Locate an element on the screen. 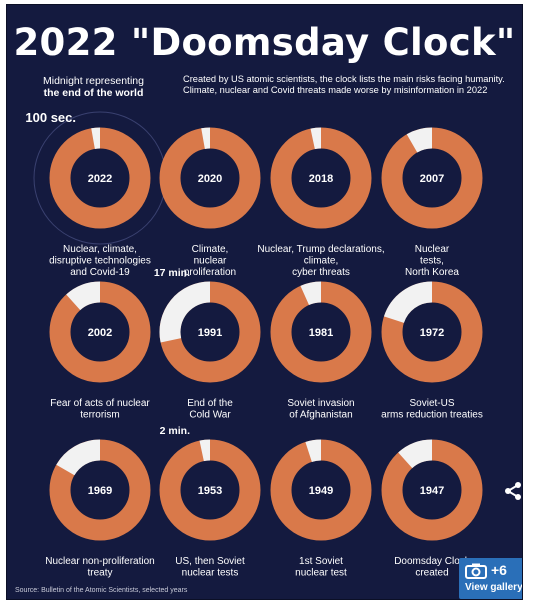  clock-caption-line: and Covid-19 is located at coordinates (100, 272).